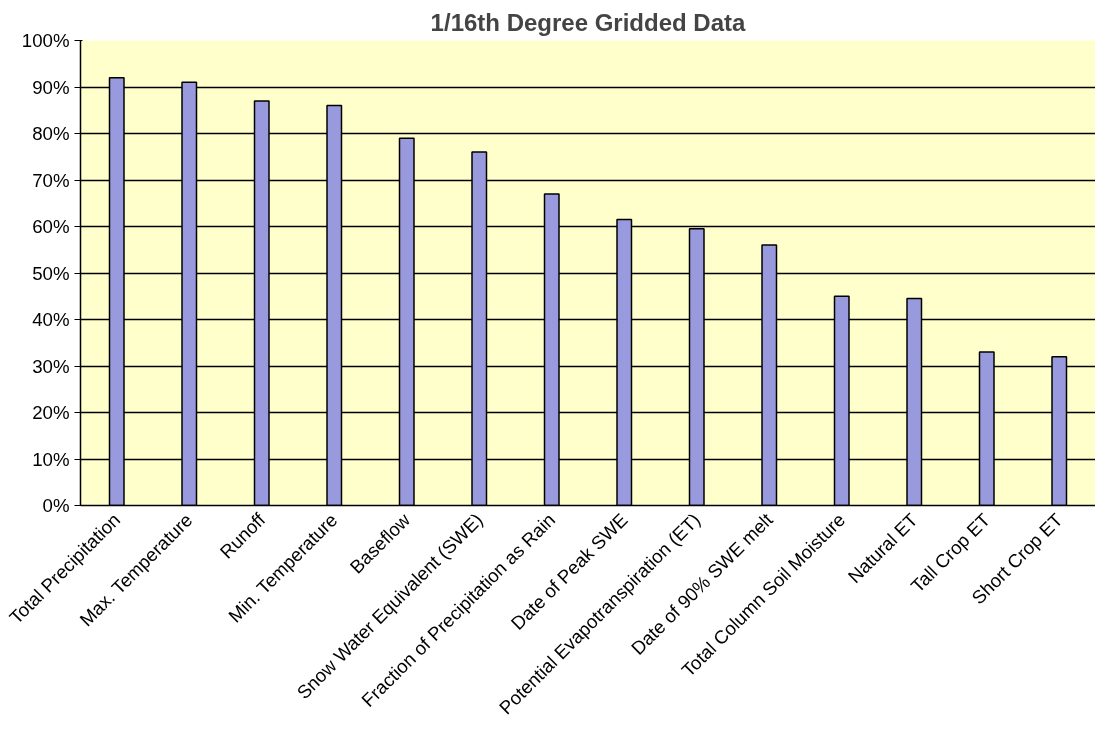  What do you see at coordinates (51, 459) in the screenshot?
I see `y-tick-label: 10%` at bounding box center [51, 459].